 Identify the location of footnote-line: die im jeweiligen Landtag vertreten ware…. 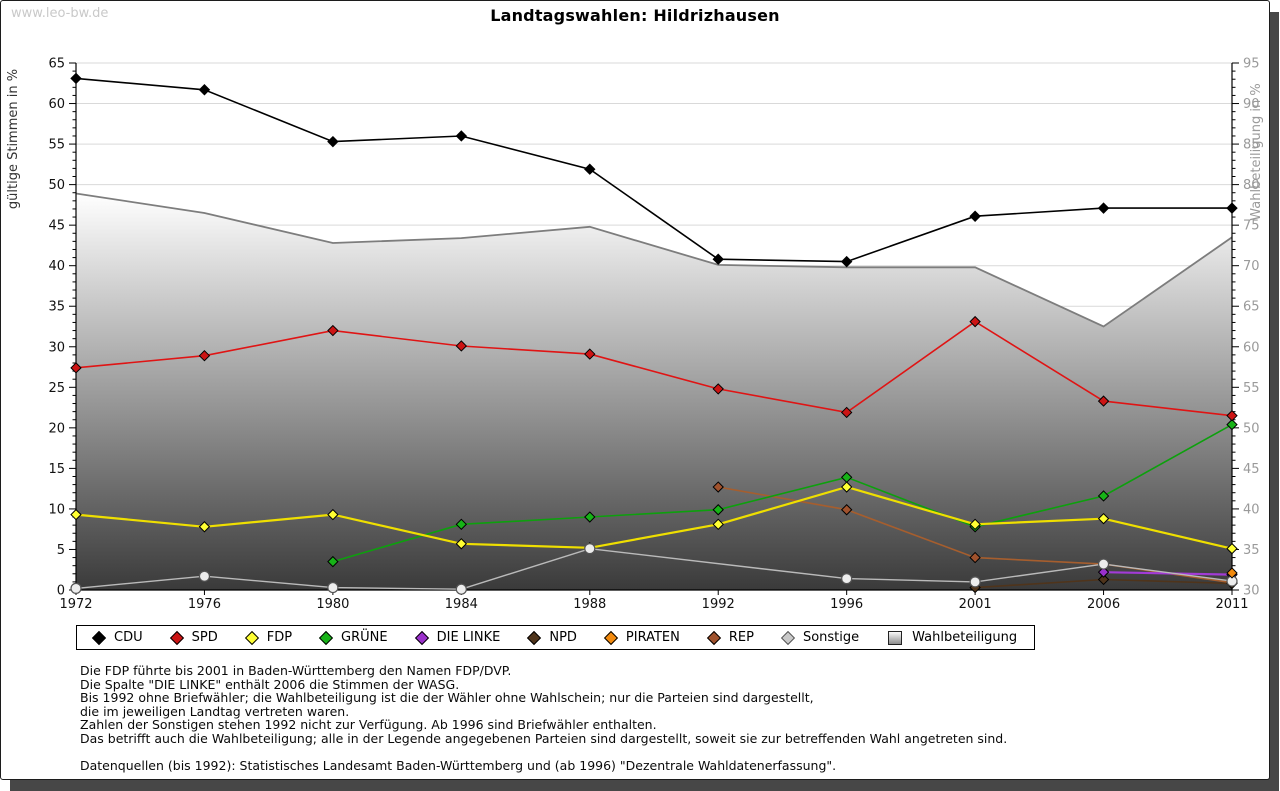
(215, 711).